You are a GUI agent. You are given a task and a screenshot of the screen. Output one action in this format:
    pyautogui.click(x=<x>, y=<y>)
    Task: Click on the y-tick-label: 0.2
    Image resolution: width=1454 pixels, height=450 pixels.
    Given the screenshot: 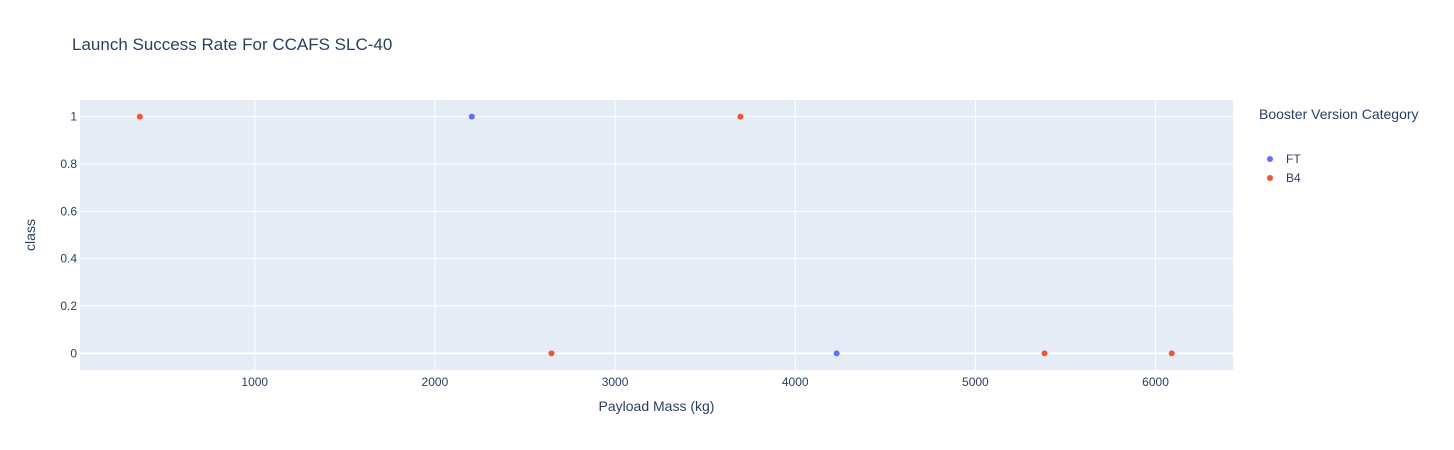 What is the action you would take?
    pyautogui.click(x=68, y=306)
    